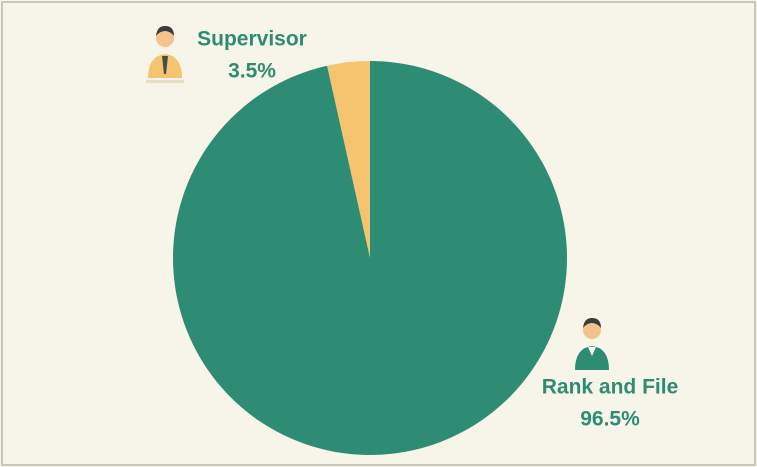  I want to click on slice-label: Supervisor, so click(252, 39).